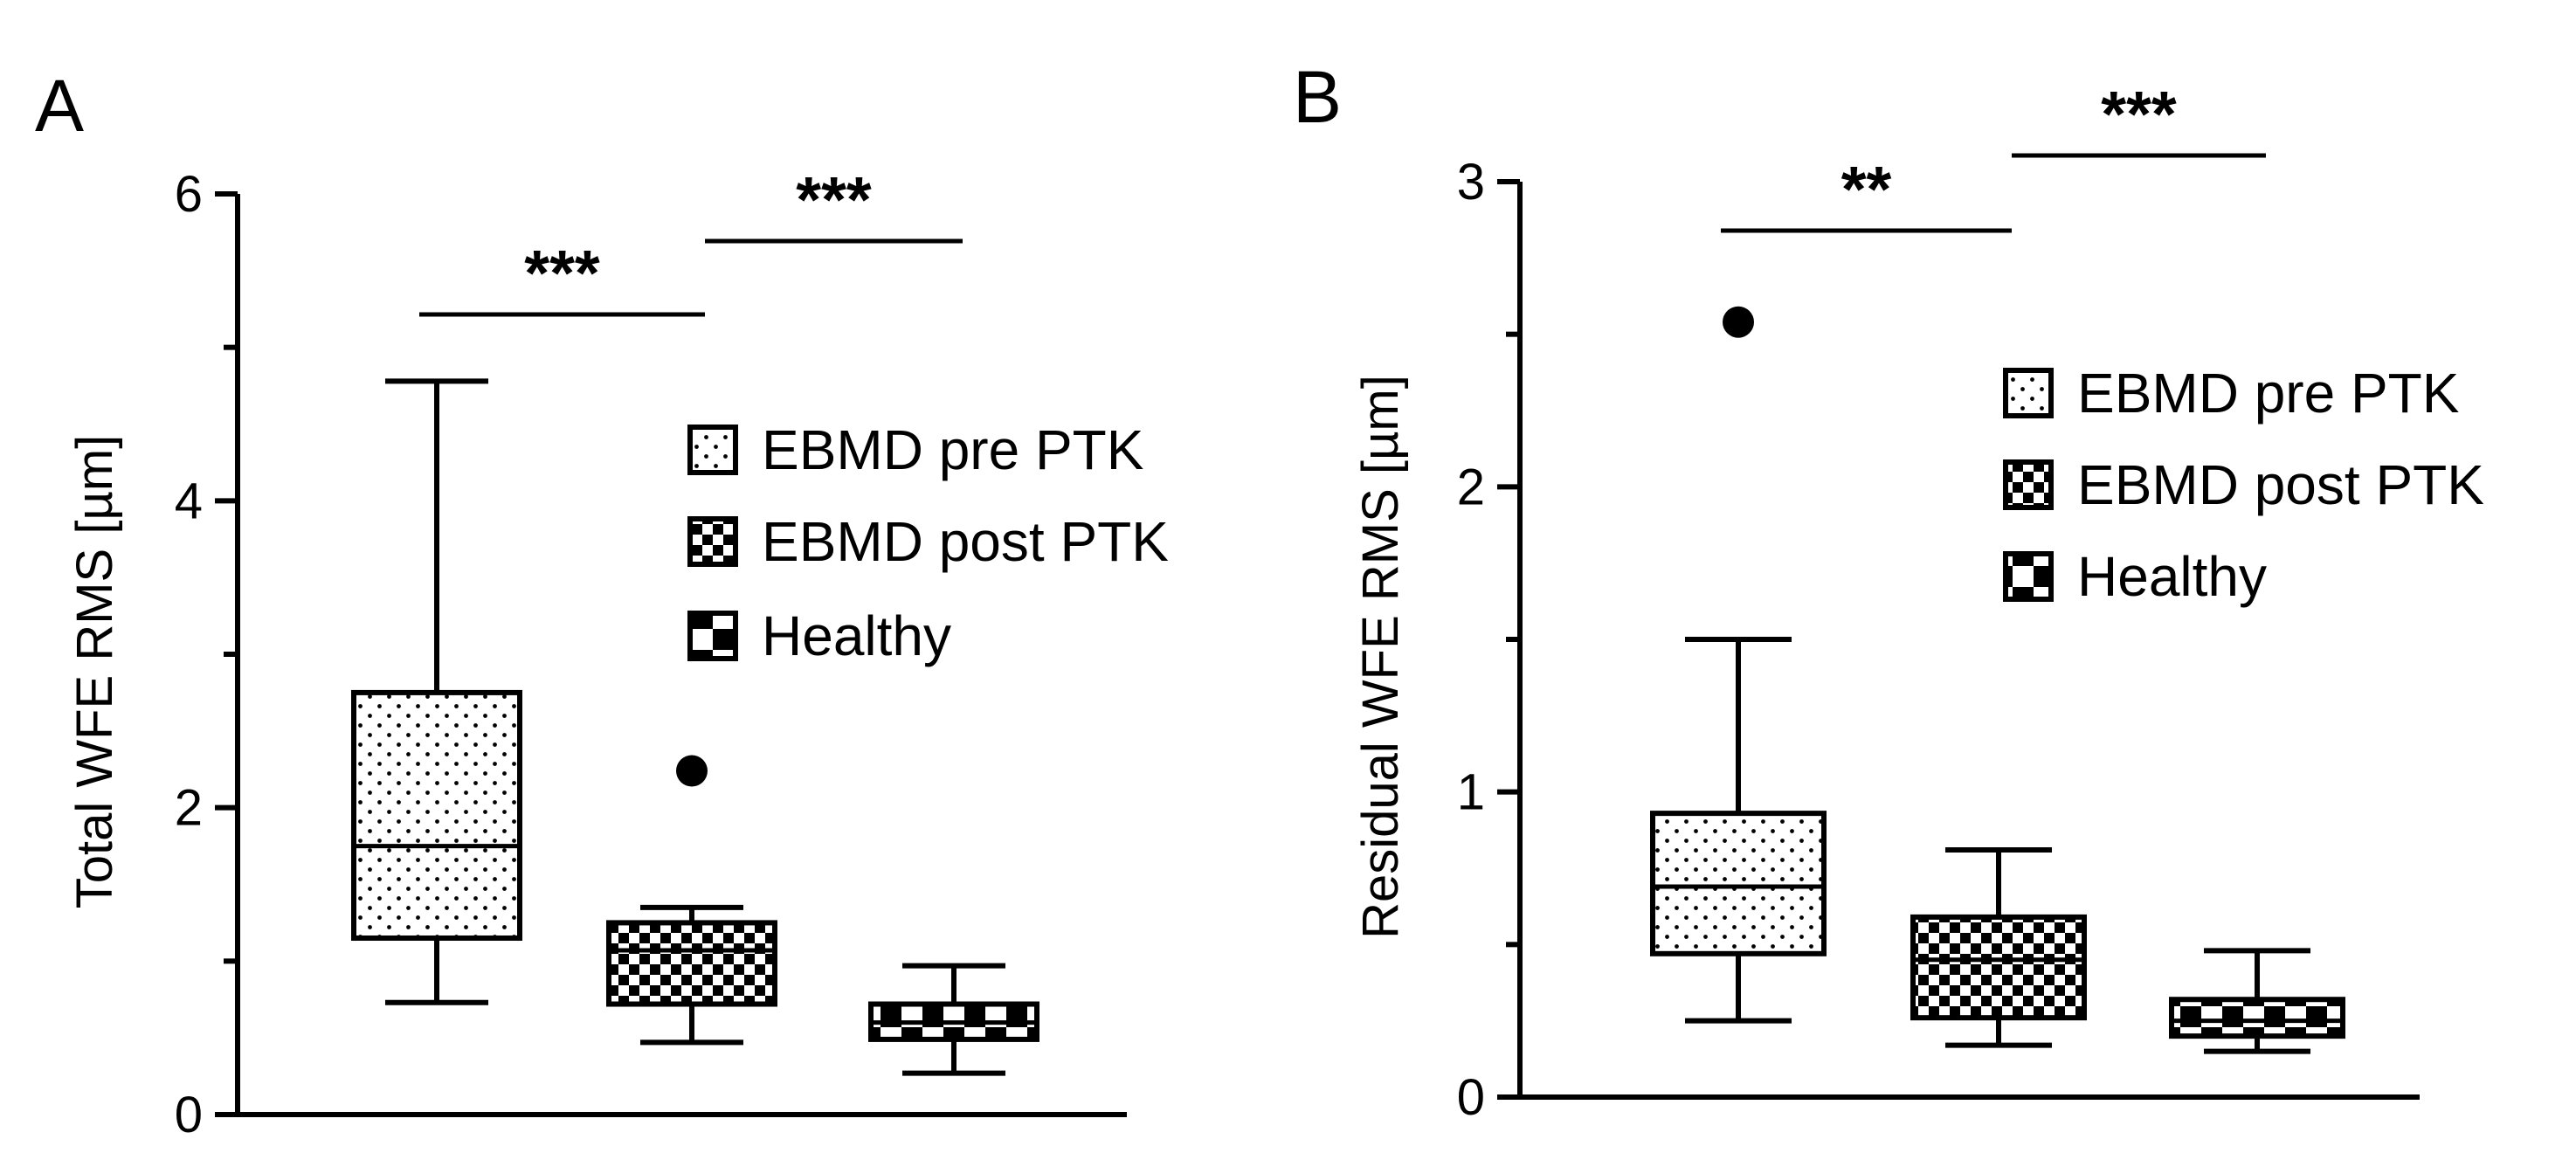 The image size is (2576, 1153). I want to click on panel-letter: A, so click(59, 106).